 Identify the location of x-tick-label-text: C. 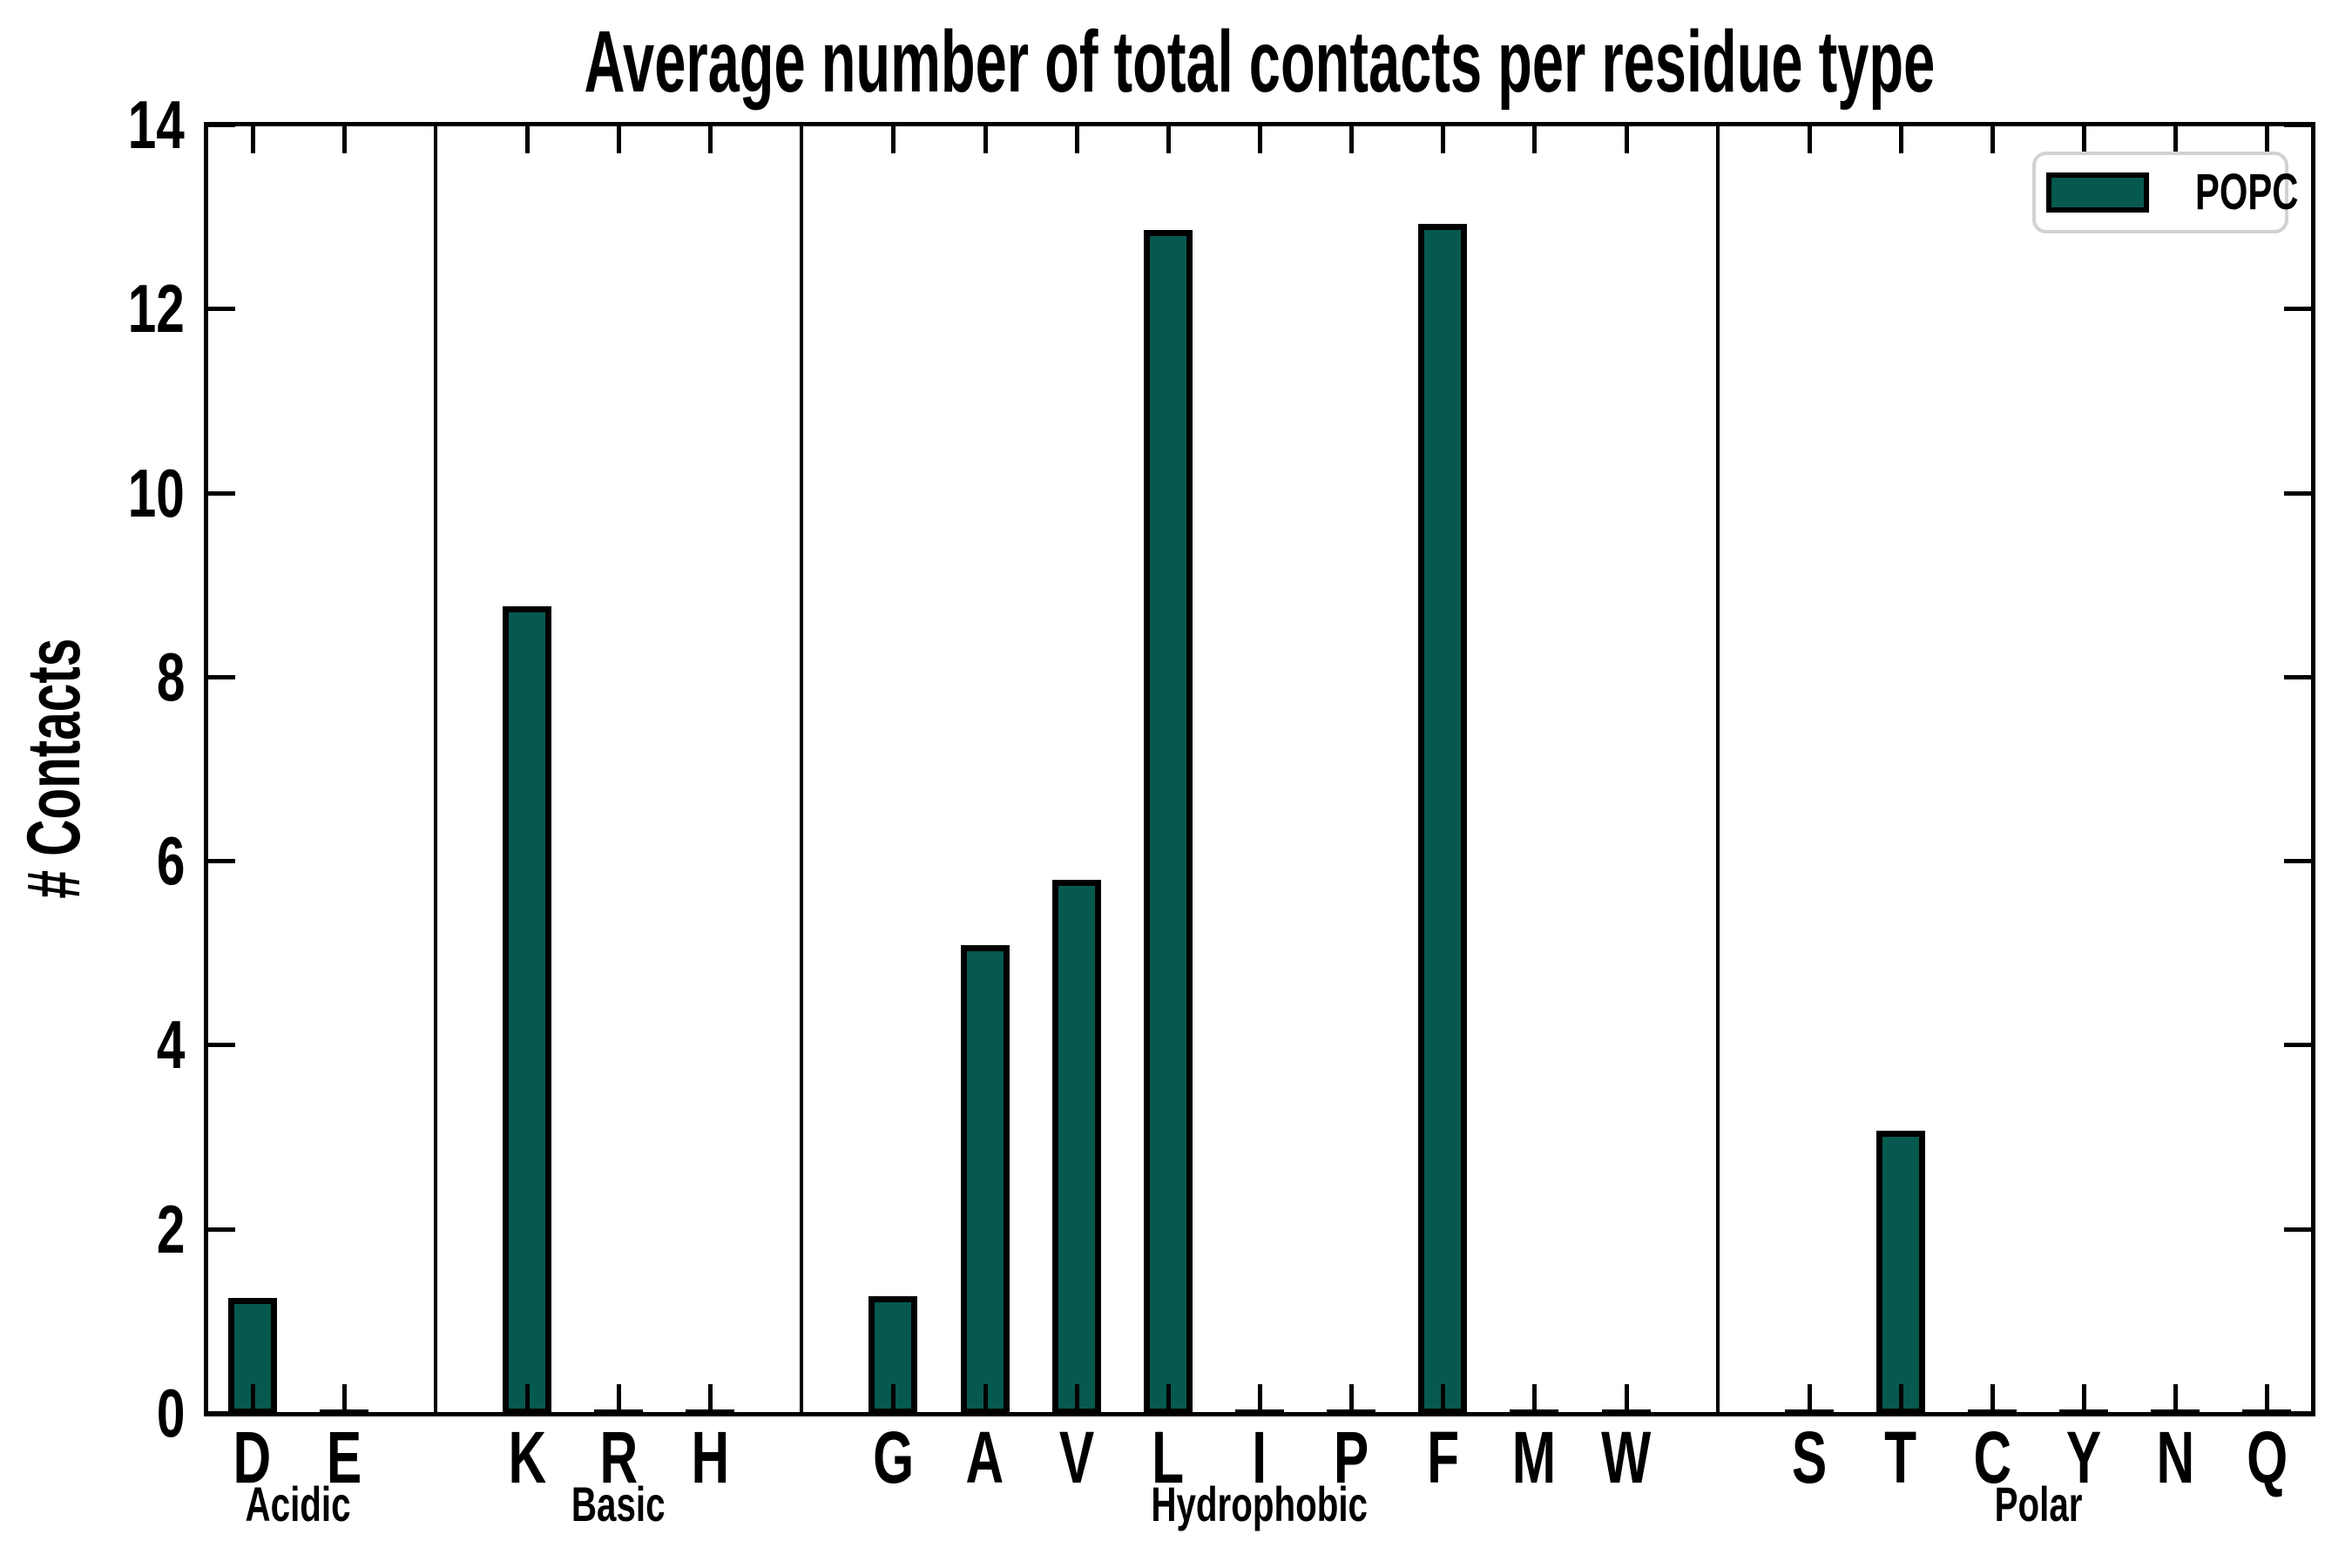
(1992, 1457).